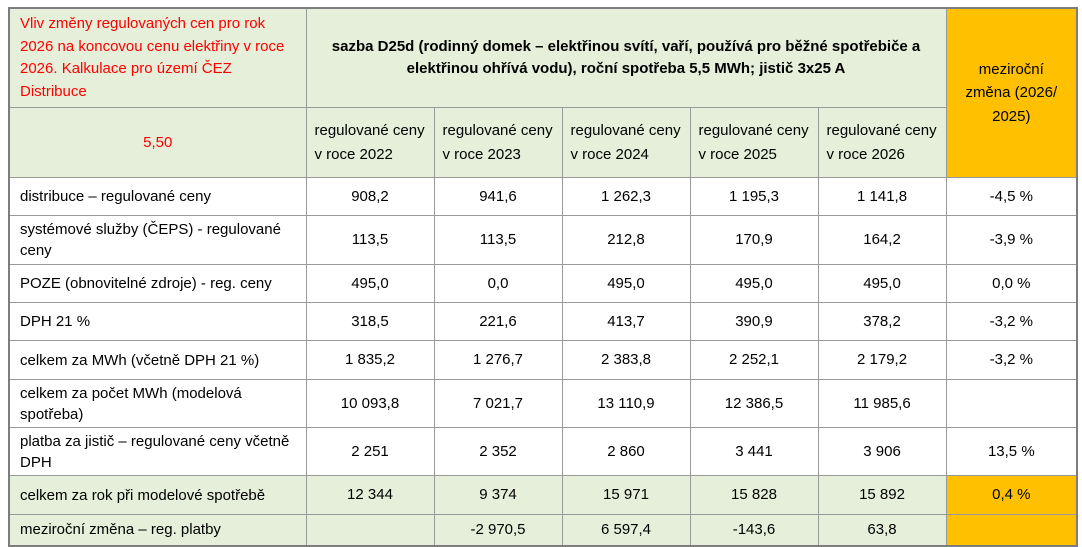  What do you see at coordinates (157, 142) in the screenshot?
I see `consumption-value: 5,50` at bounding box center [157, 142].